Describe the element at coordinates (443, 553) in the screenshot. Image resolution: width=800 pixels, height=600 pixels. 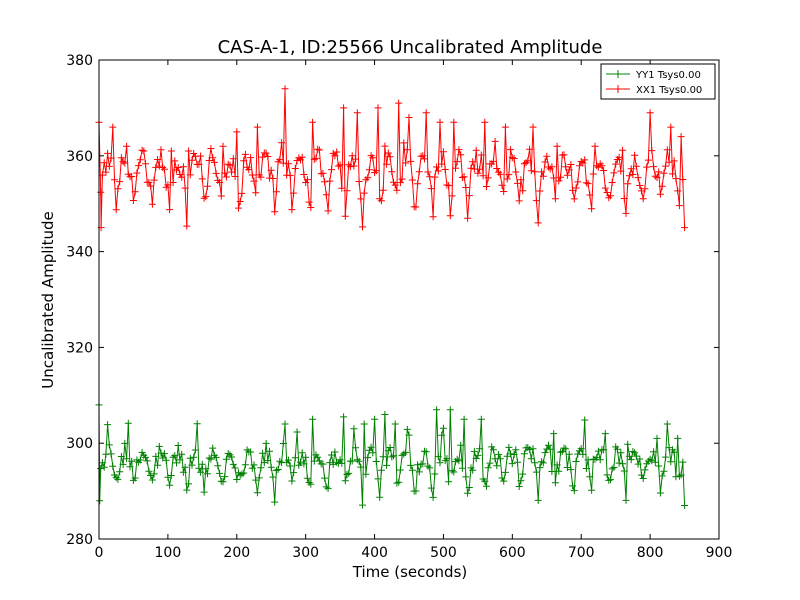
I see `x-tick-label: 500` at that location.